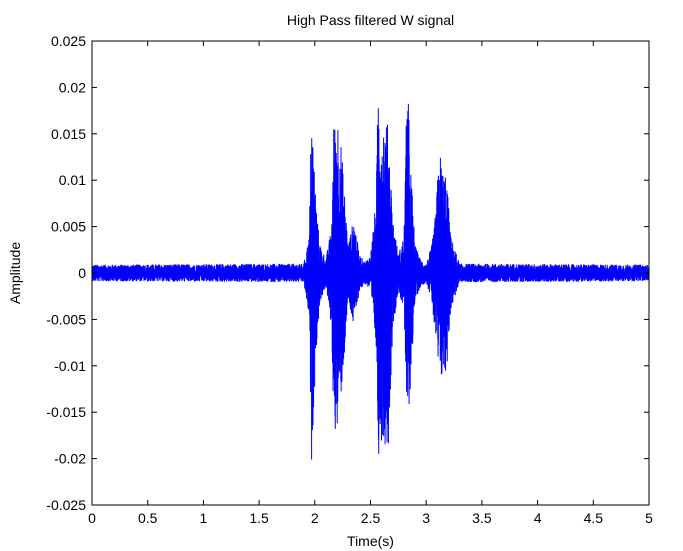 Image resolution: width=683 pixels, height=551 pixels. What do you see at coordinates (594, 518) in the screenshot?
I see `x-tick-label: 4.5` at bounding box center [594, 518].